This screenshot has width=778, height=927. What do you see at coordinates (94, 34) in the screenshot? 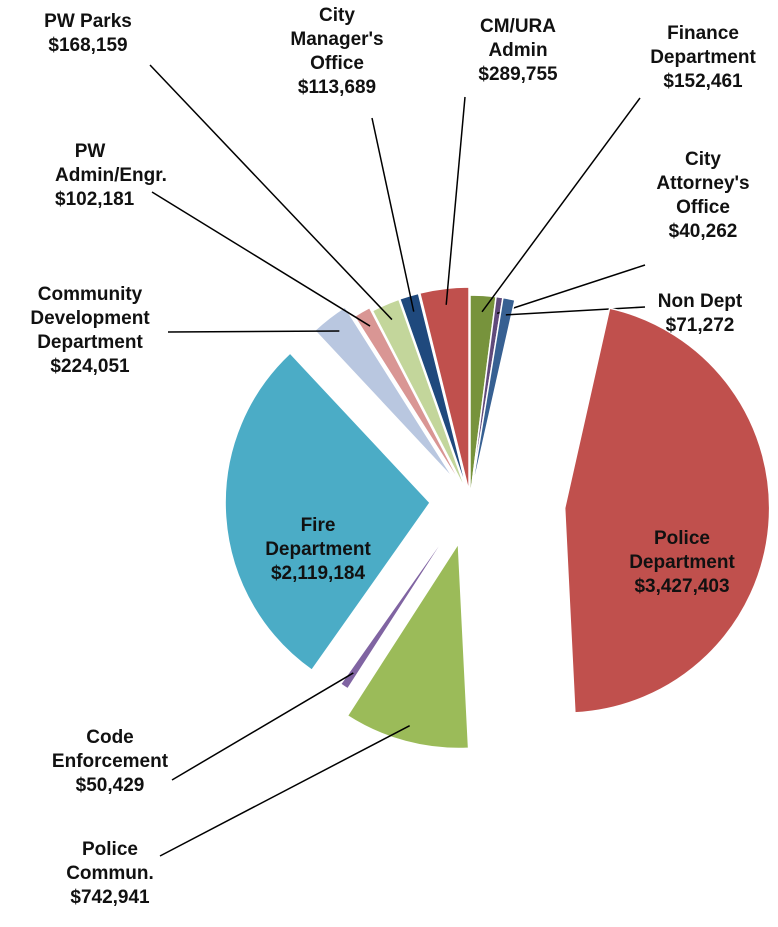
I see `slice-label: PW Parks $168,159` at bounding box center [94, 34].